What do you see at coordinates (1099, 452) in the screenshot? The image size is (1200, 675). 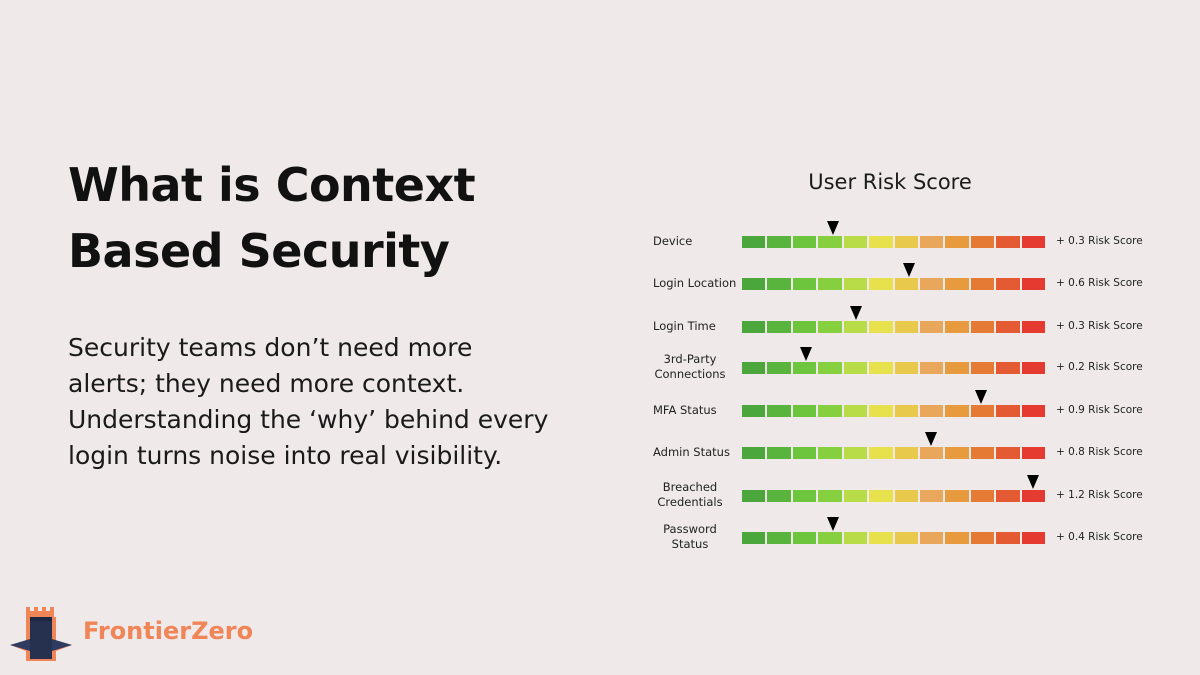 I see `risk-score-value: + 0.8 Risk Score` at bounding box center [1099, 452].